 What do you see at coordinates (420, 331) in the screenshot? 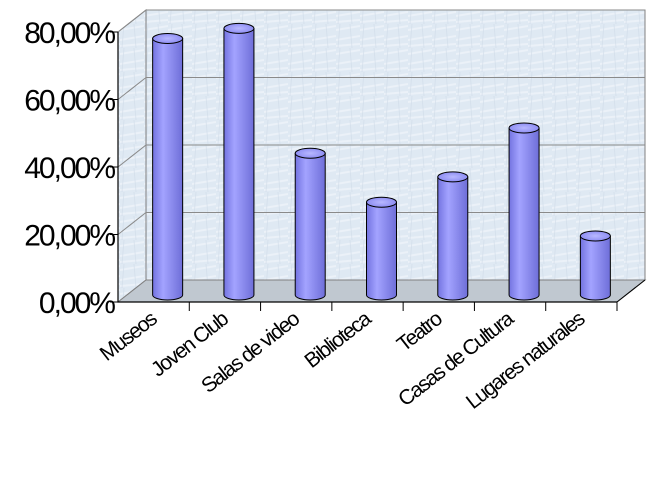
I see `x-tick-label: Teatro` at bounding box center [420, 331].